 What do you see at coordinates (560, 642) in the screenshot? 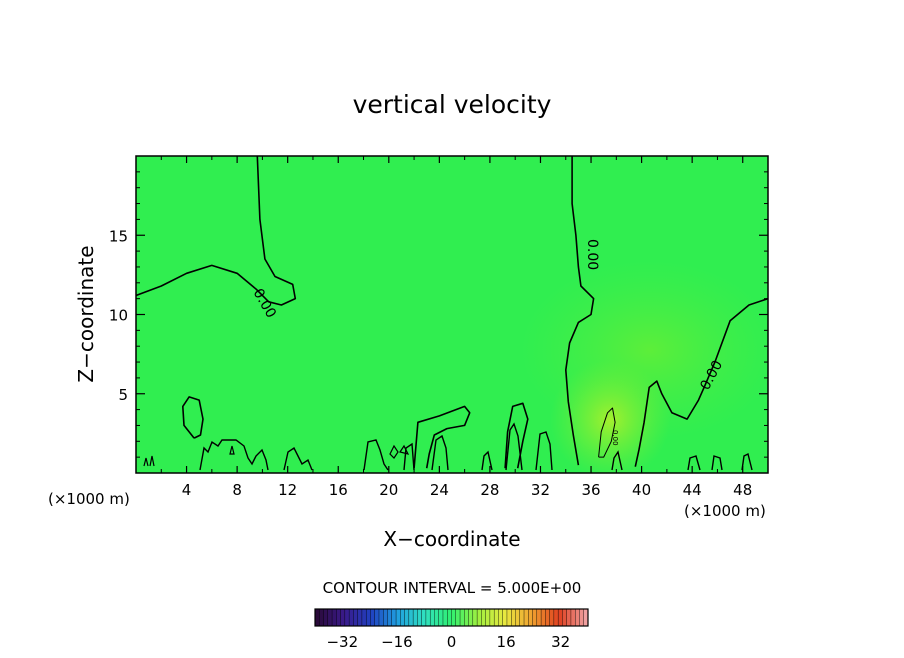
I see `colorbar-tick-label-4: 32` at bounding box center [560, 642].